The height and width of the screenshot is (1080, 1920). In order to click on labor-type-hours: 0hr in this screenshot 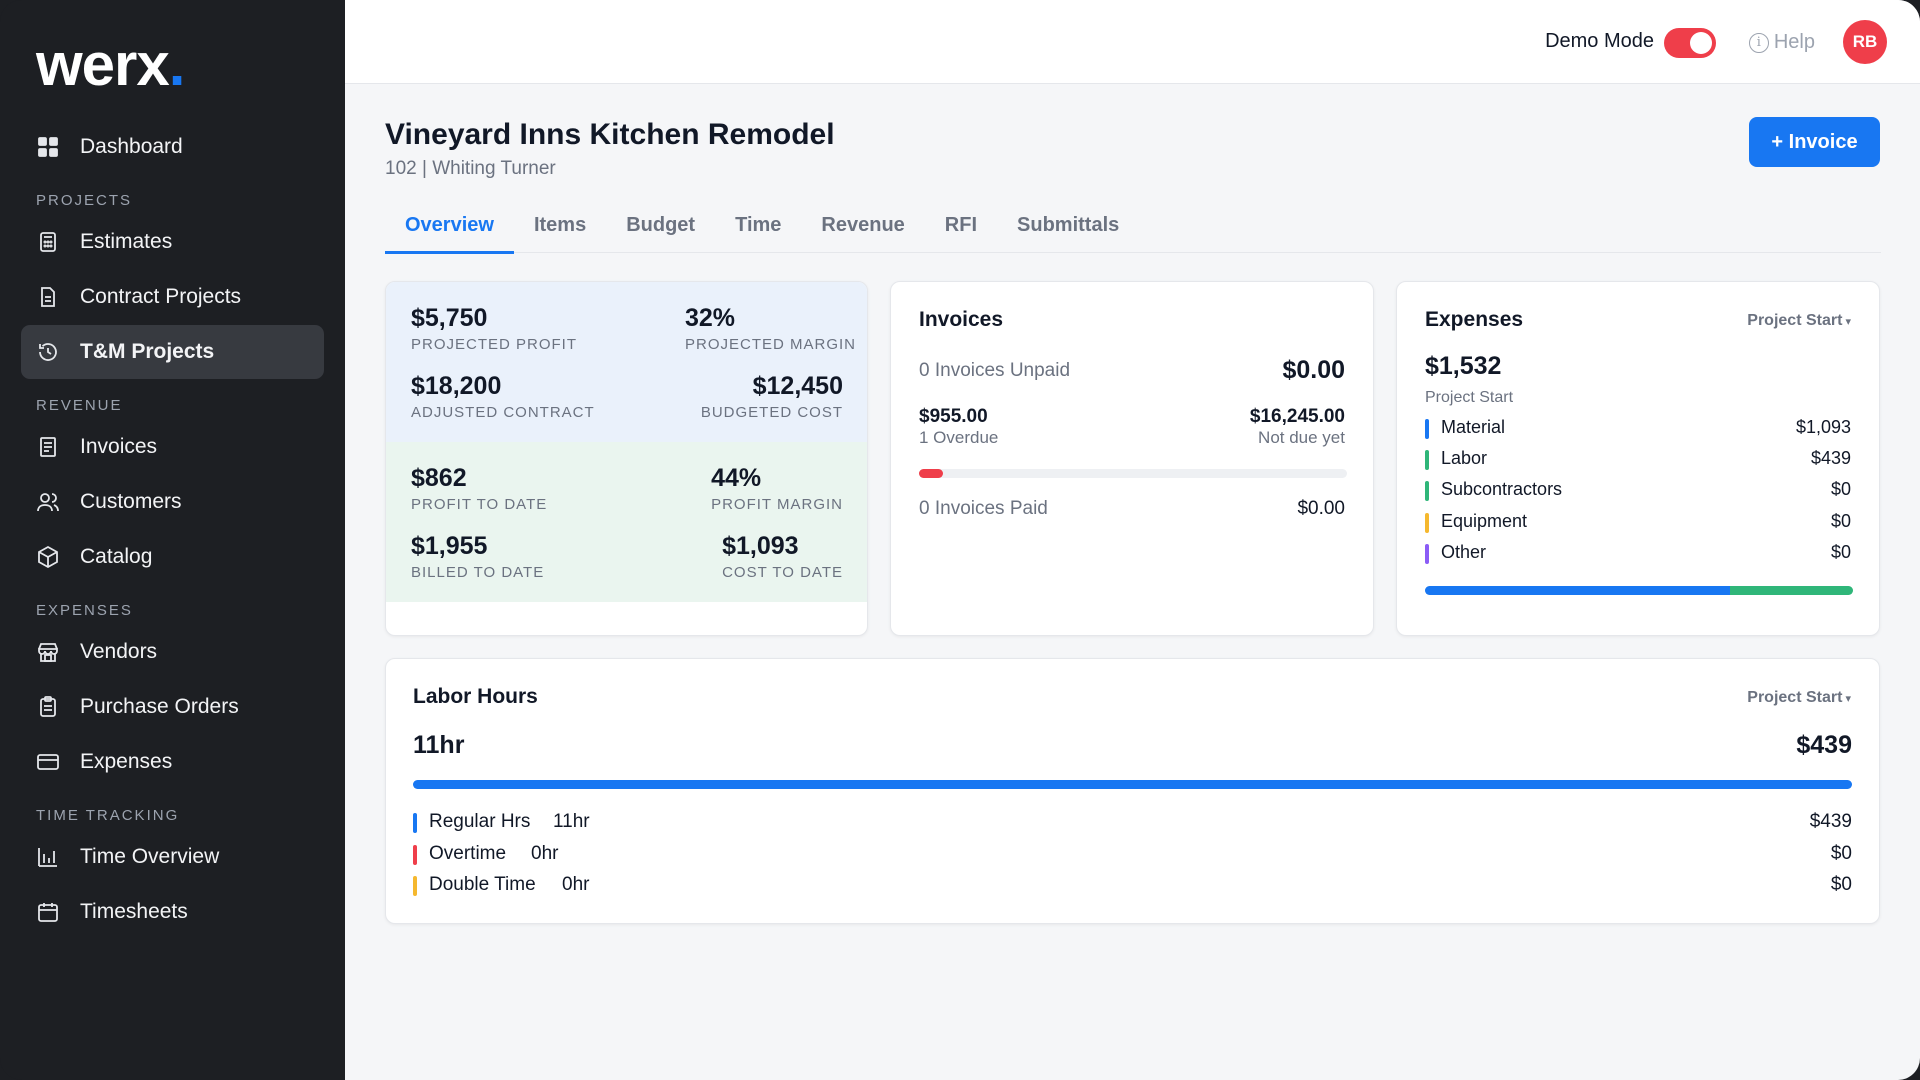, I will do `click(576, 884)`.